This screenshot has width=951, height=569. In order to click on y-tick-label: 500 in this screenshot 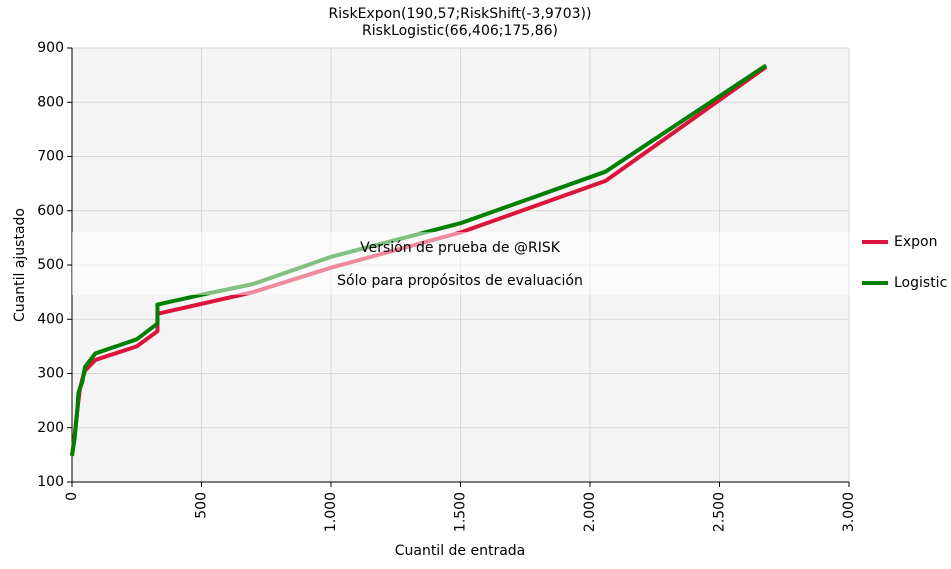, I will do `click(50, 265)`.